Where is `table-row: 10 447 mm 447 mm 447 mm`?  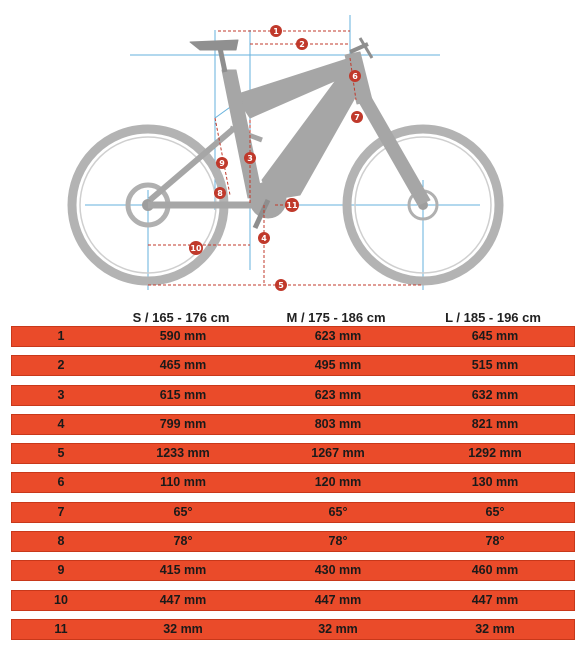 table-row: 10 447 mm 447 mm 447 mm is located at coordinates (293, 600).